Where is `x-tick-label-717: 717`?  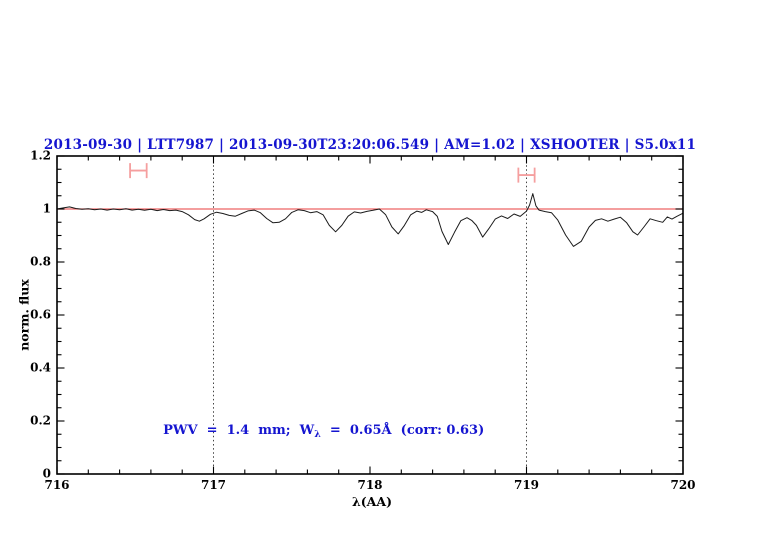 x-tick-label-717: 717 is located at coordinates (213, 485).